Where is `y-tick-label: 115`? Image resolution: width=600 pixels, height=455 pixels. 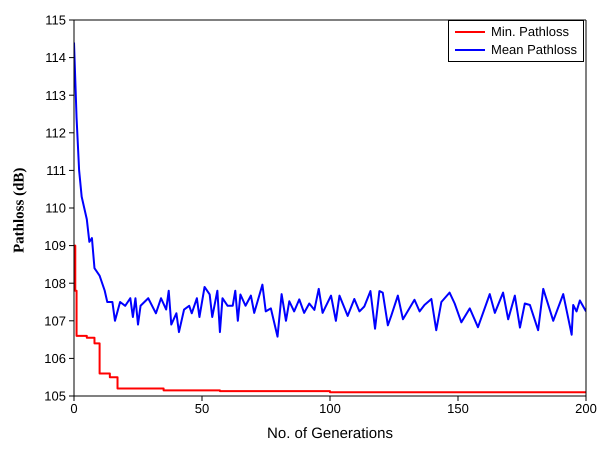 y-tick-label: 115 is located at coordinates (55, 20).